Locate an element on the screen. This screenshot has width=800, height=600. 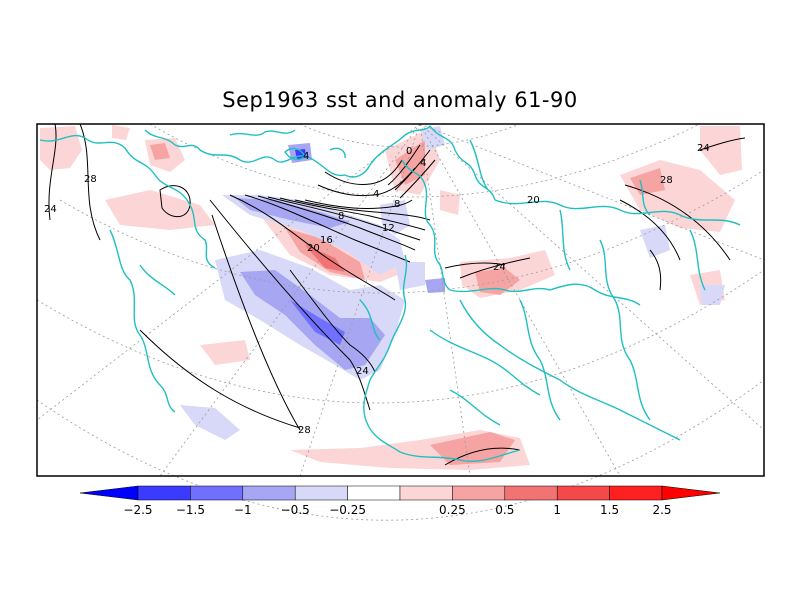
coastline-canada-arctic is located at coordinates (227, 146).